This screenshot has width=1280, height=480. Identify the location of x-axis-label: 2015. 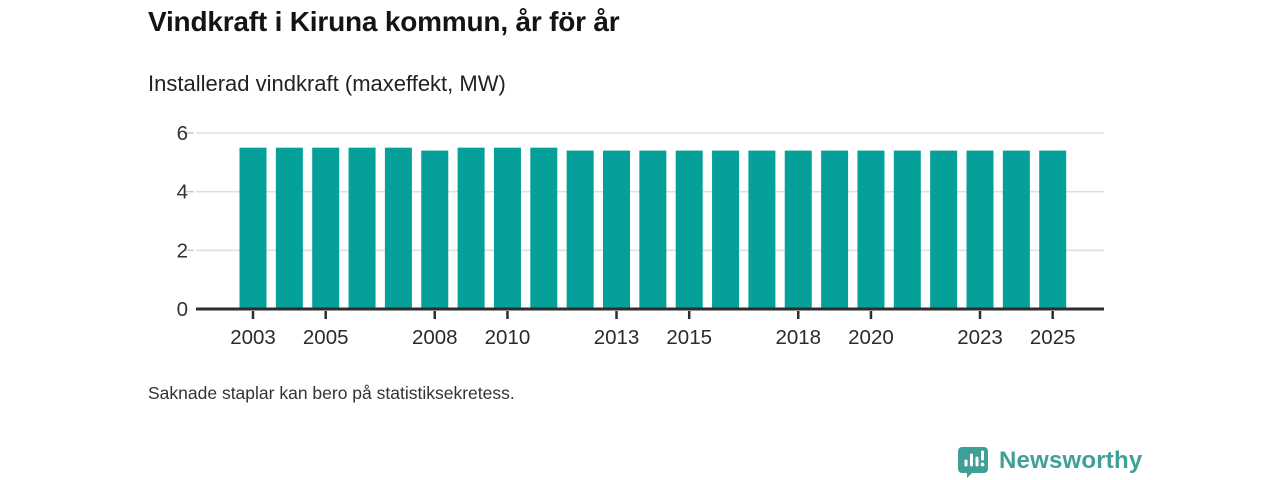
(689, 337).